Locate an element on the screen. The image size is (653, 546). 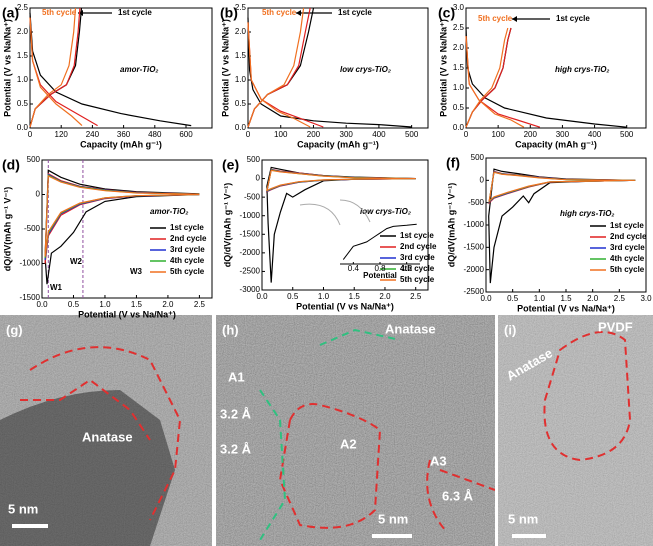
micrograph-g-bg is located at coordinates (106, 430).